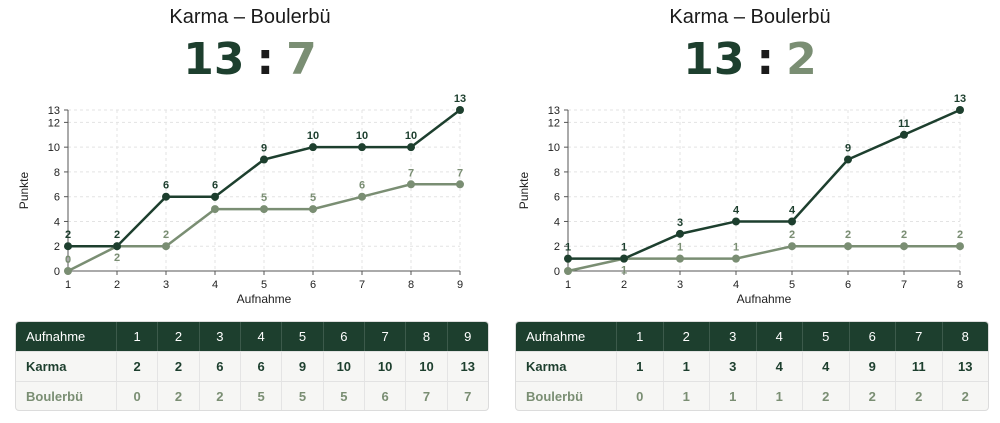  What do you see at coordinates (848, 149) in the screenshot?
I see `data-label: 9` at bounding box center [848, 149].